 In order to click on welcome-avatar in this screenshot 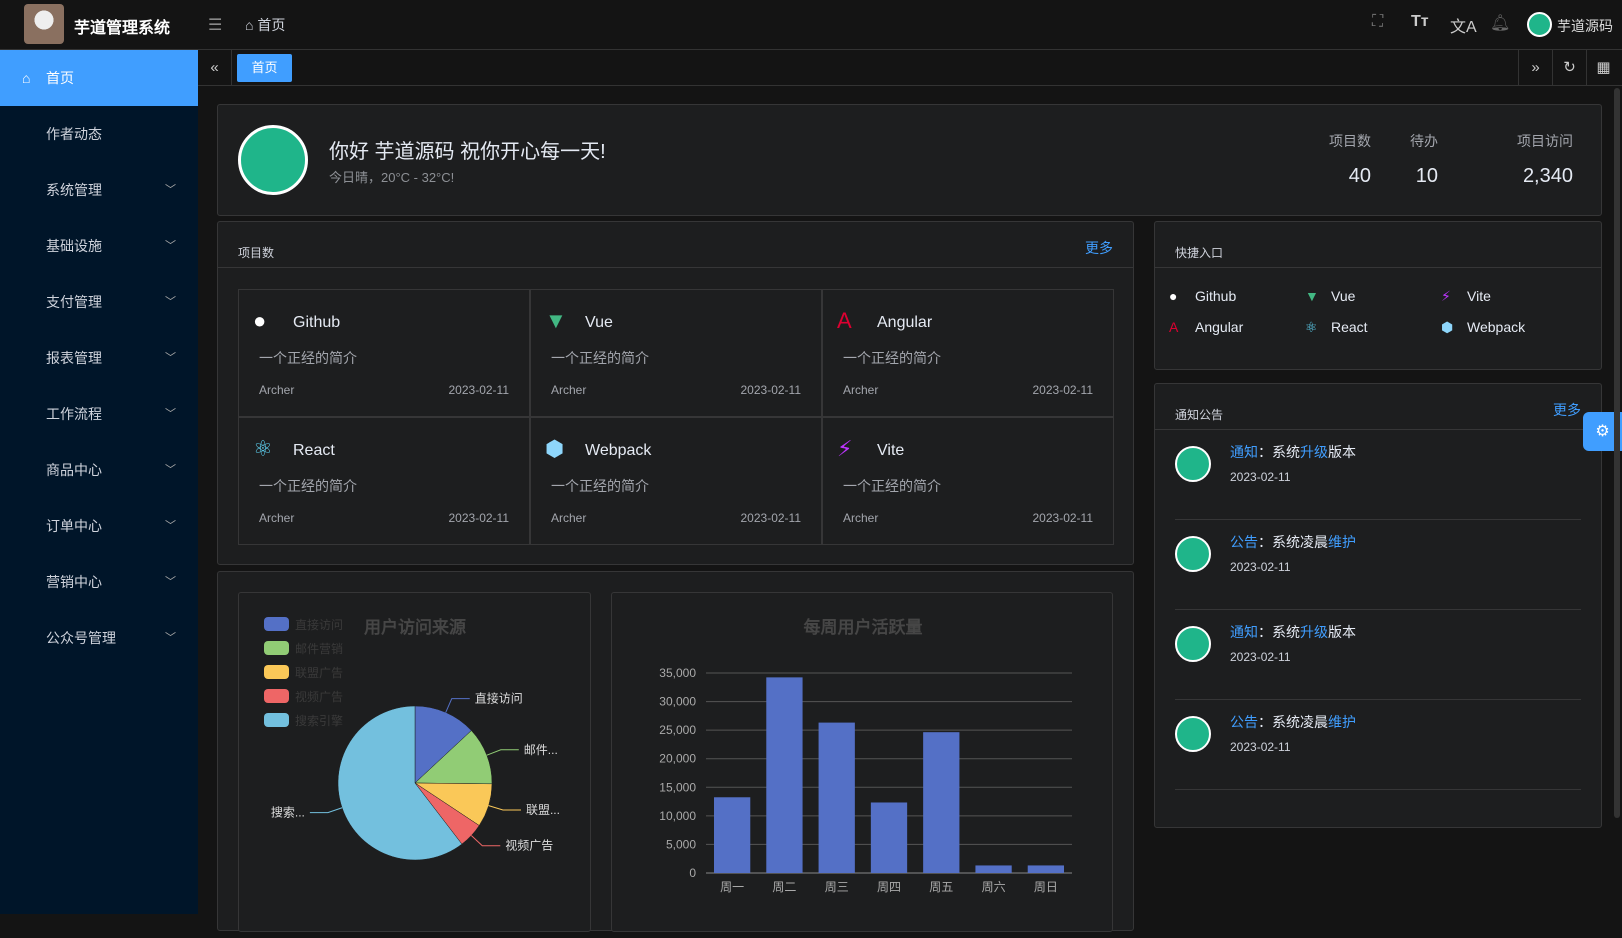, I will do `click(273, 160)`.